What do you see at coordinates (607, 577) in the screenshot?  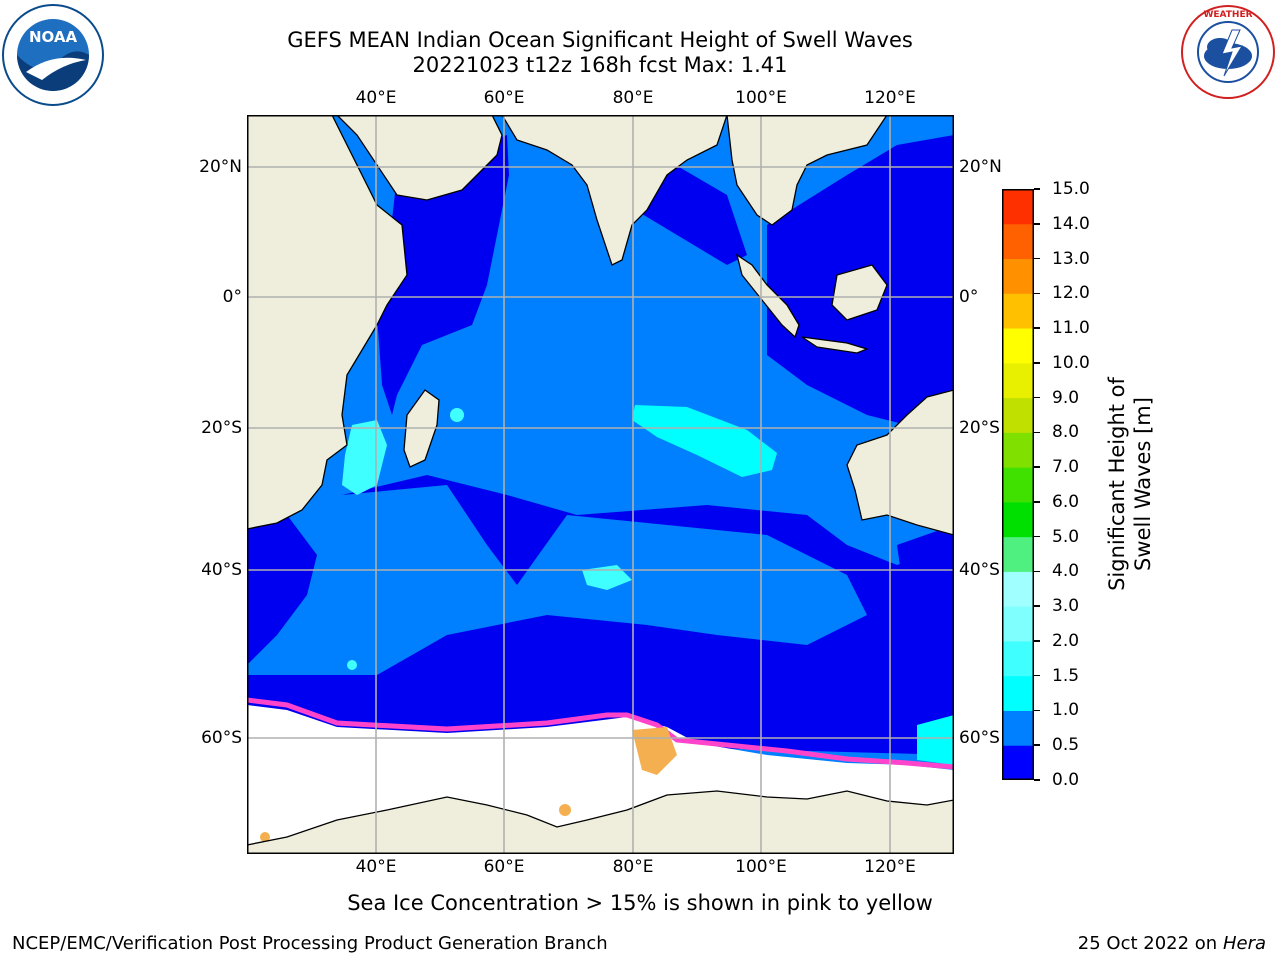 I see `swell-zone-high-south` at bounding box center [607, 577].